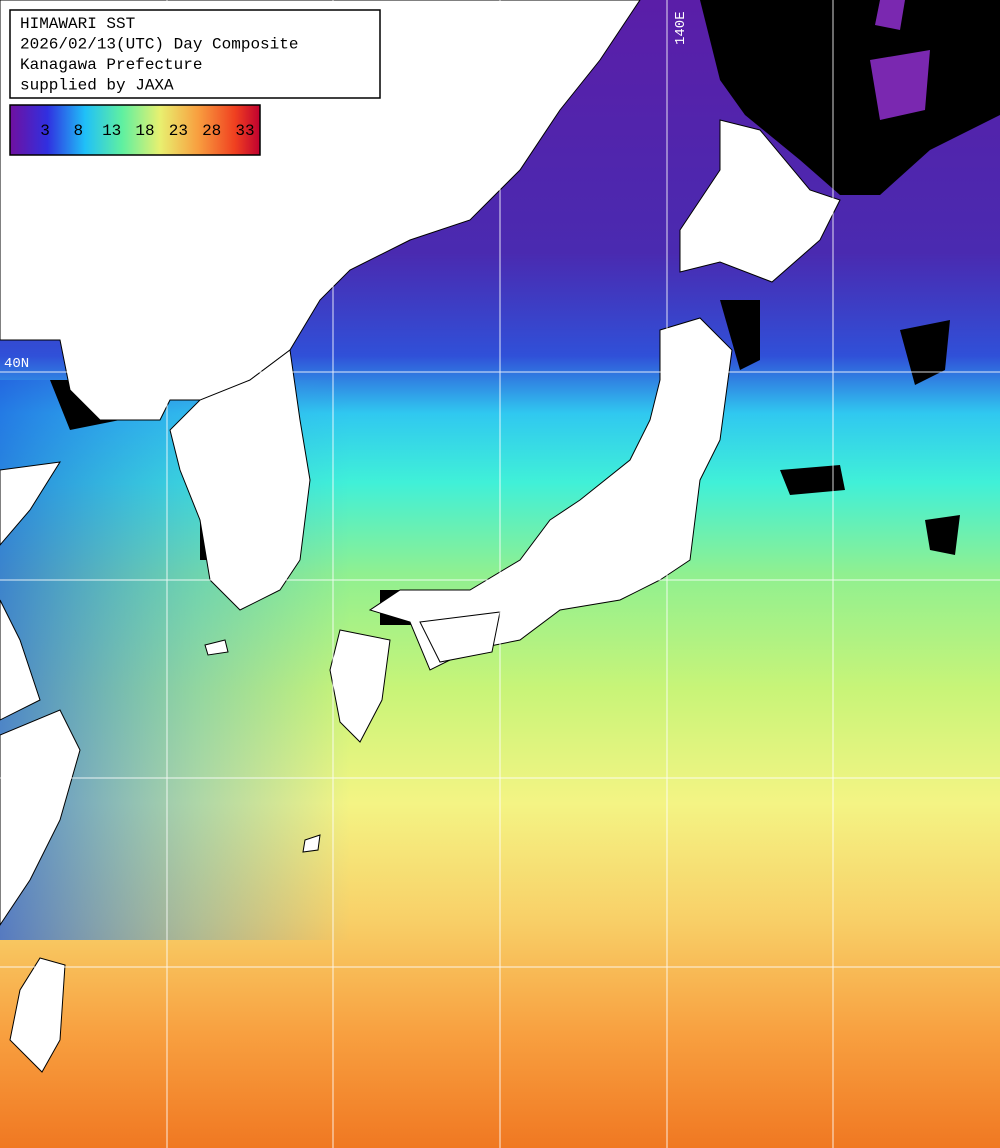 This screenshot has width=1000, height=1148. What do you see at coordinates (244, 131) in the screenshot?
I see `colorbar-tick-label: 33` at bounding box center [244, 131].